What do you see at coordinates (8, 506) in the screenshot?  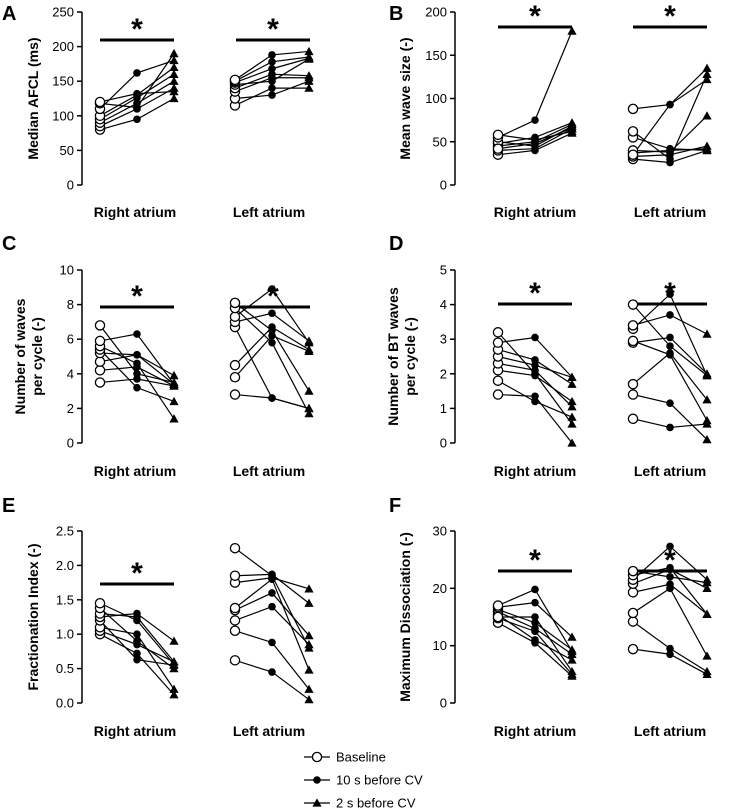 I see `panel-letter: E` at bounding box center [8, 506].